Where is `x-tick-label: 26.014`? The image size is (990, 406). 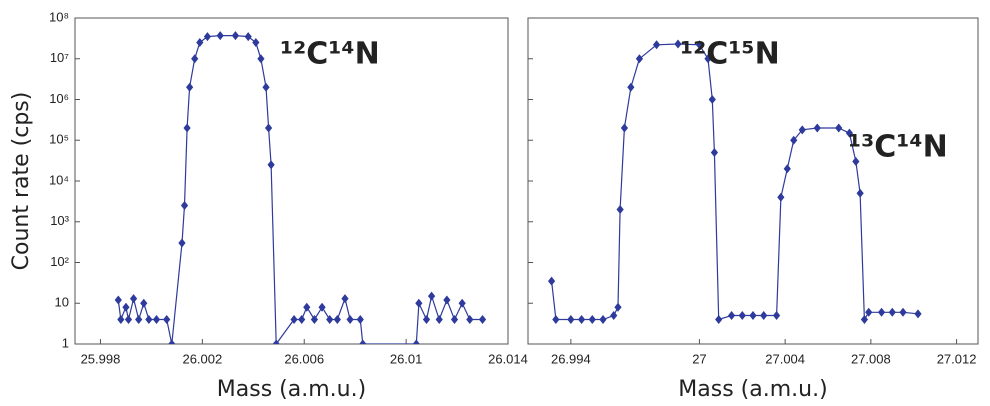 x-tick-label: 26.014 is located at coordinates (508, 358).